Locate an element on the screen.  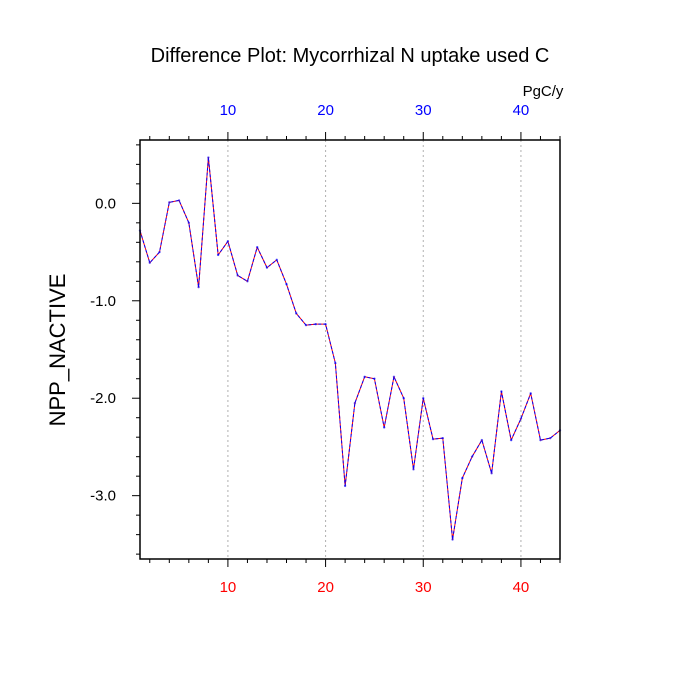
x-tick-label-bottom: 20 is located at coordinates (325, 587).